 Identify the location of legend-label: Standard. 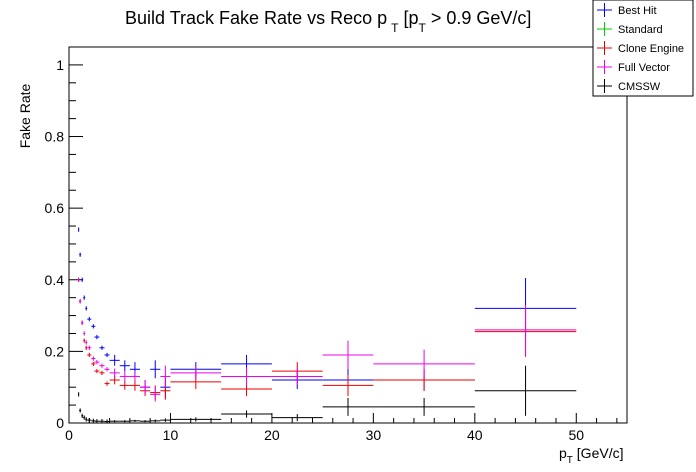
(640, 30).